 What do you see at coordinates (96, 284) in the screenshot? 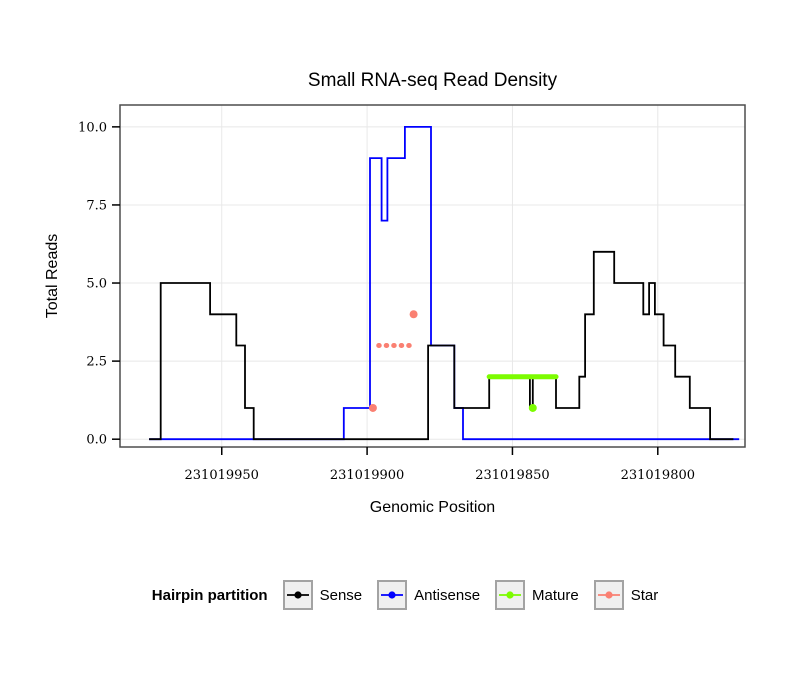
I see `y-tick-label: 5.0` at bounding box center [96, 284].